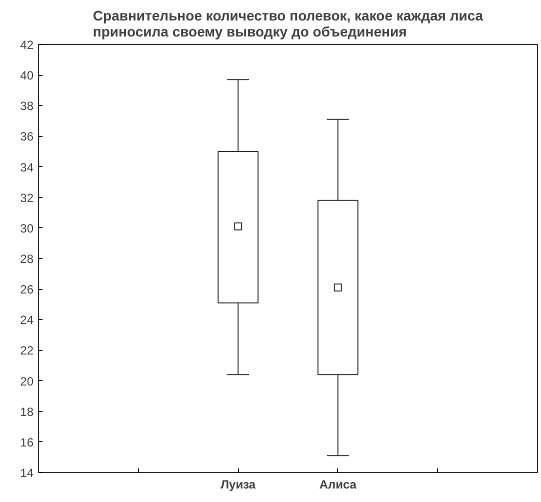  Describe the element at coordinates (238, 485) in the screenshot. I see `x-tick-label: Луиза` at that location.